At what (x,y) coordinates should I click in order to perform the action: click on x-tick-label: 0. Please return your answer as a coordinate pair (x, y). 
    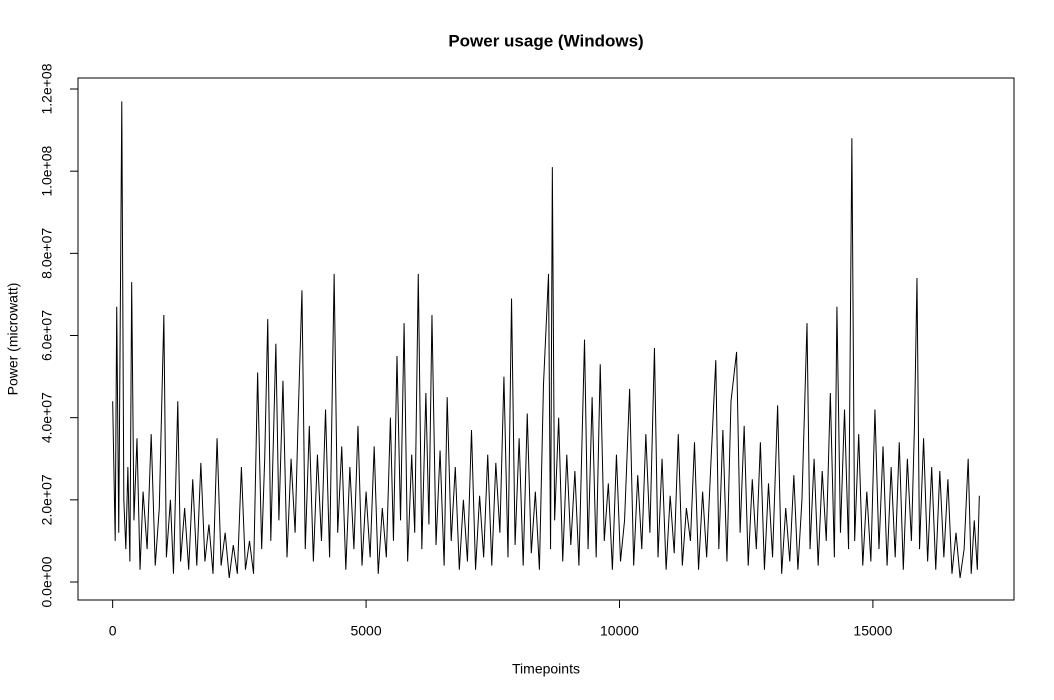
    Looking at the image, I should click on (113, 631).